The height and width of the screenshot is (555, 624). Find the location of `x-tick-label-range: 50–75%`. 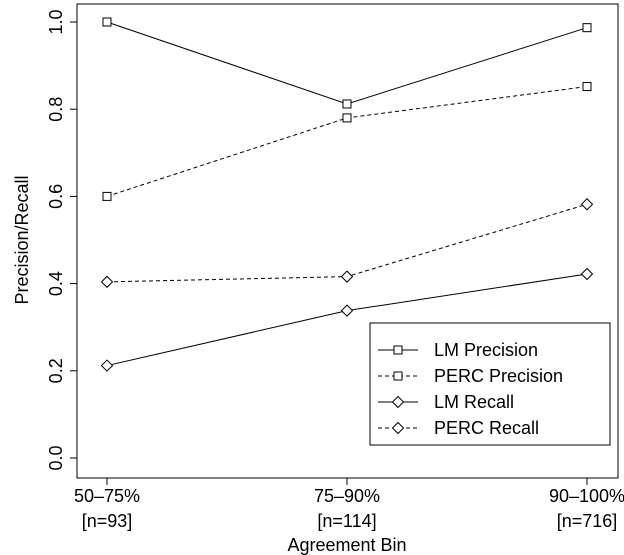

x-tick-label-range: 50–75% is located at coordinates (107, 496).